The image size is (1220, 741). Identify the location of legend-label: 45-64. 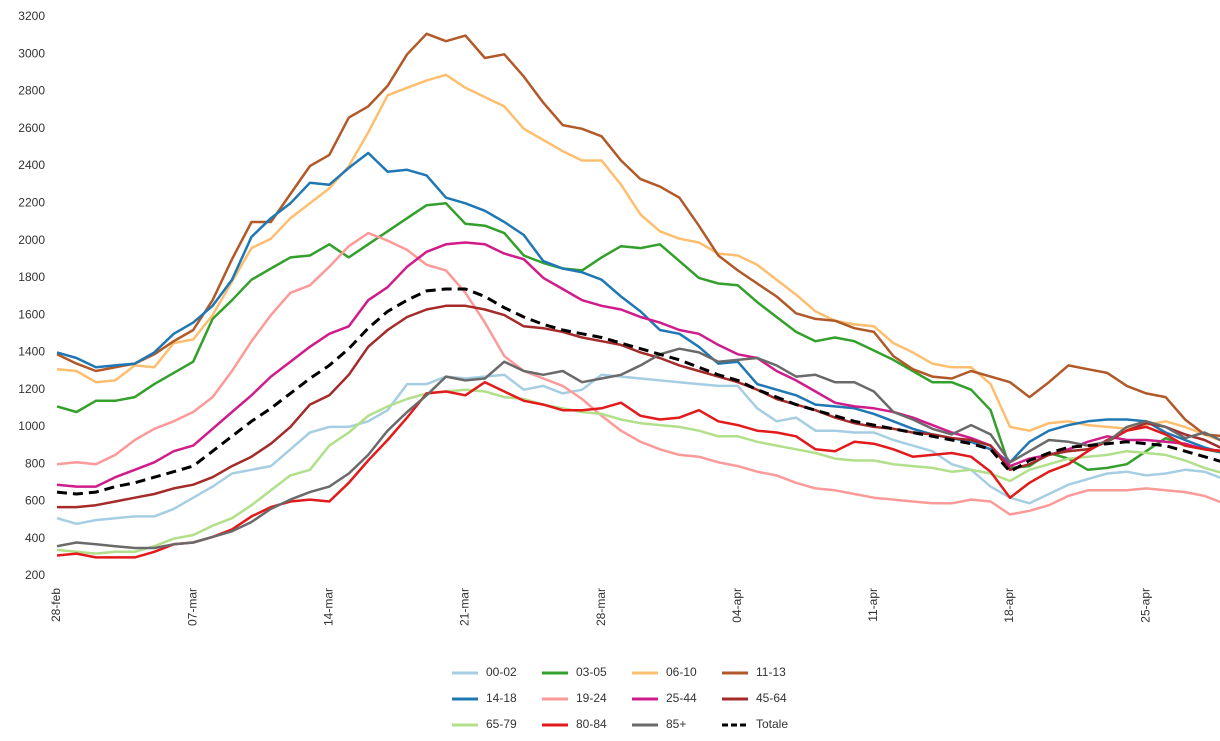
(771, 698).